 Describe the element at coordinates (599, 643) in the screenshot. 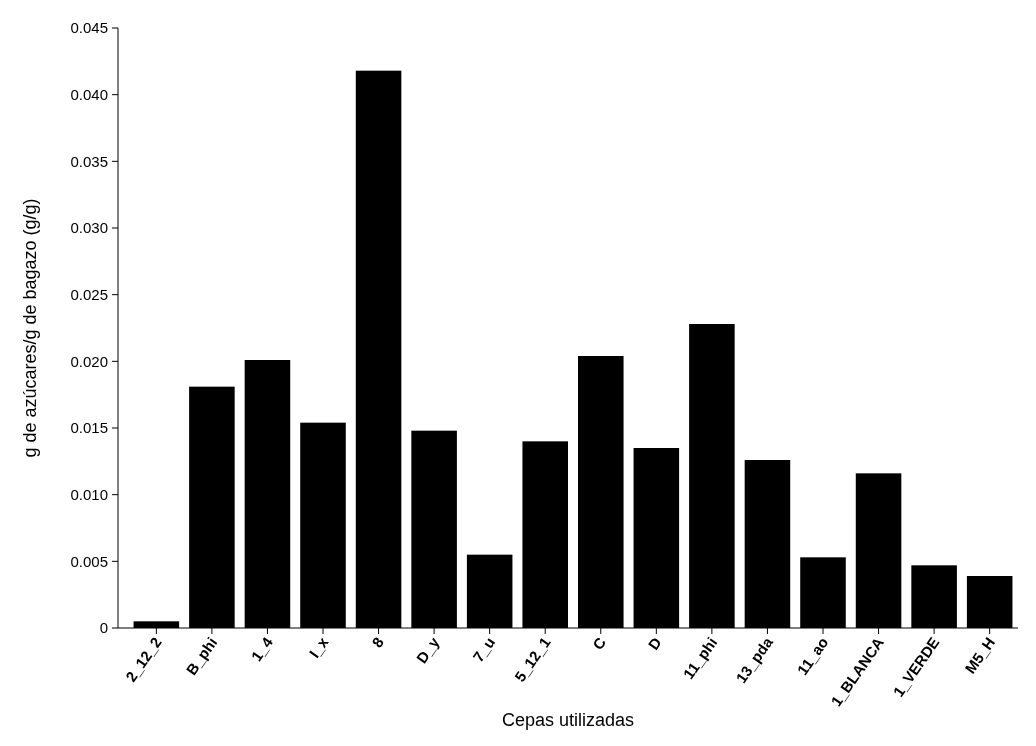

I see `x-tick-label: C` at that location.